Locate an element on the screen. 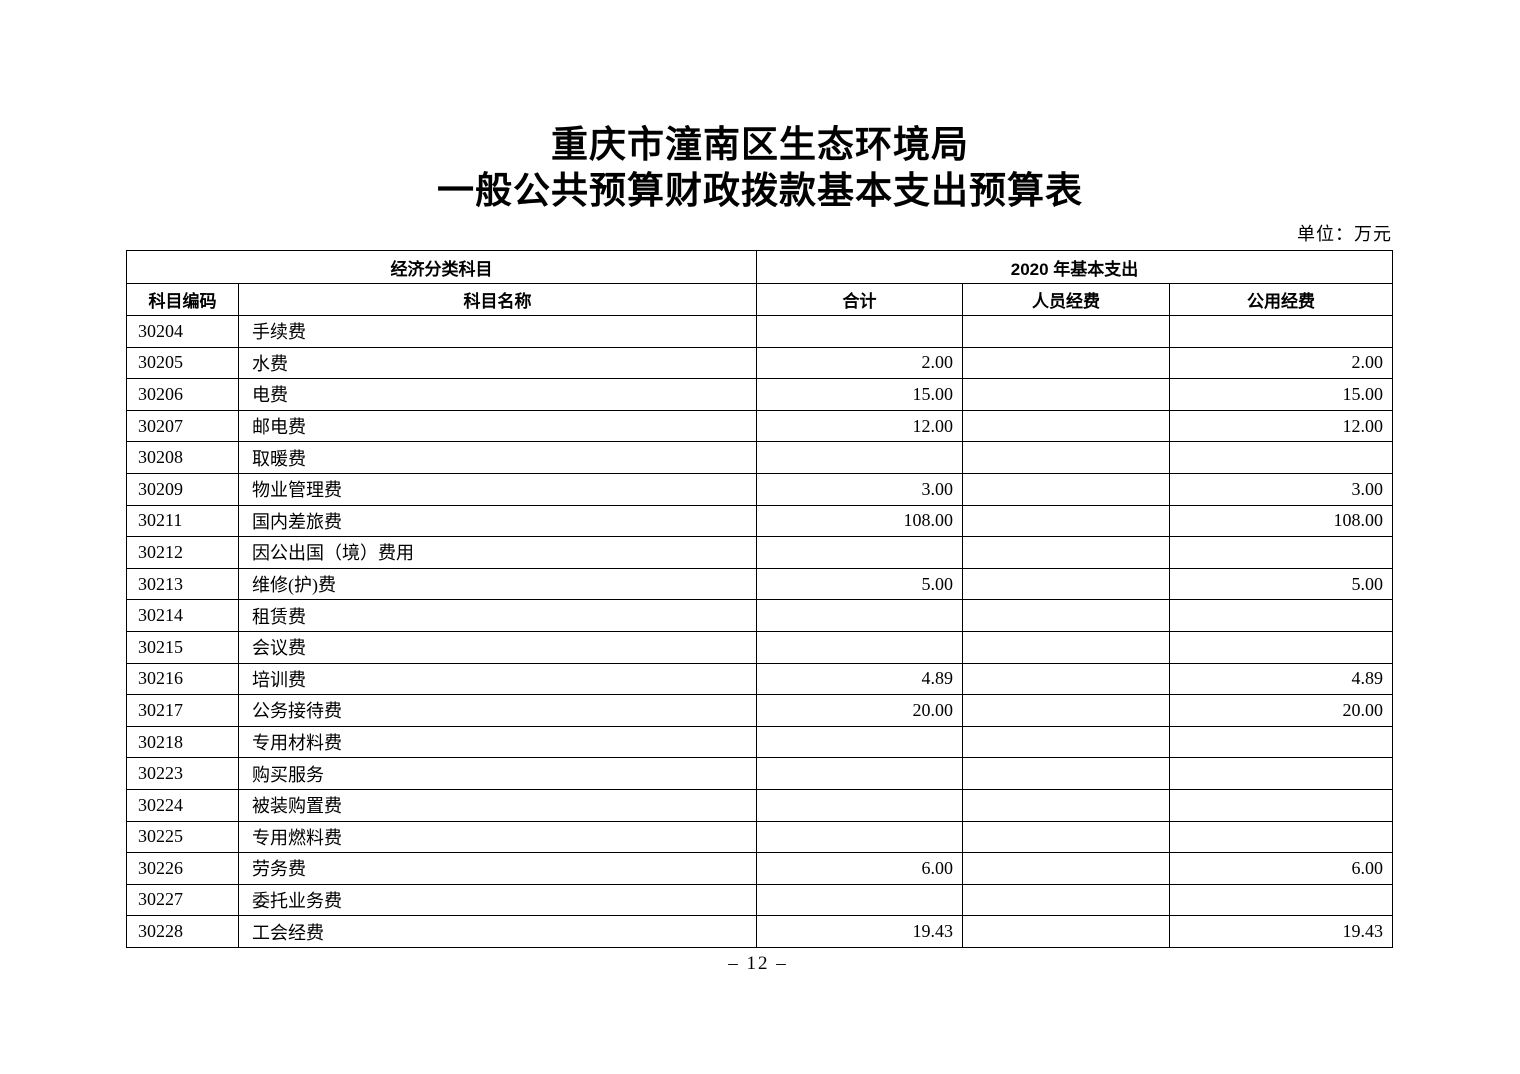 This screenshot has width=1520, height=1074. public-expense-cell: 4.89 is located at coordinates (1281, 679).